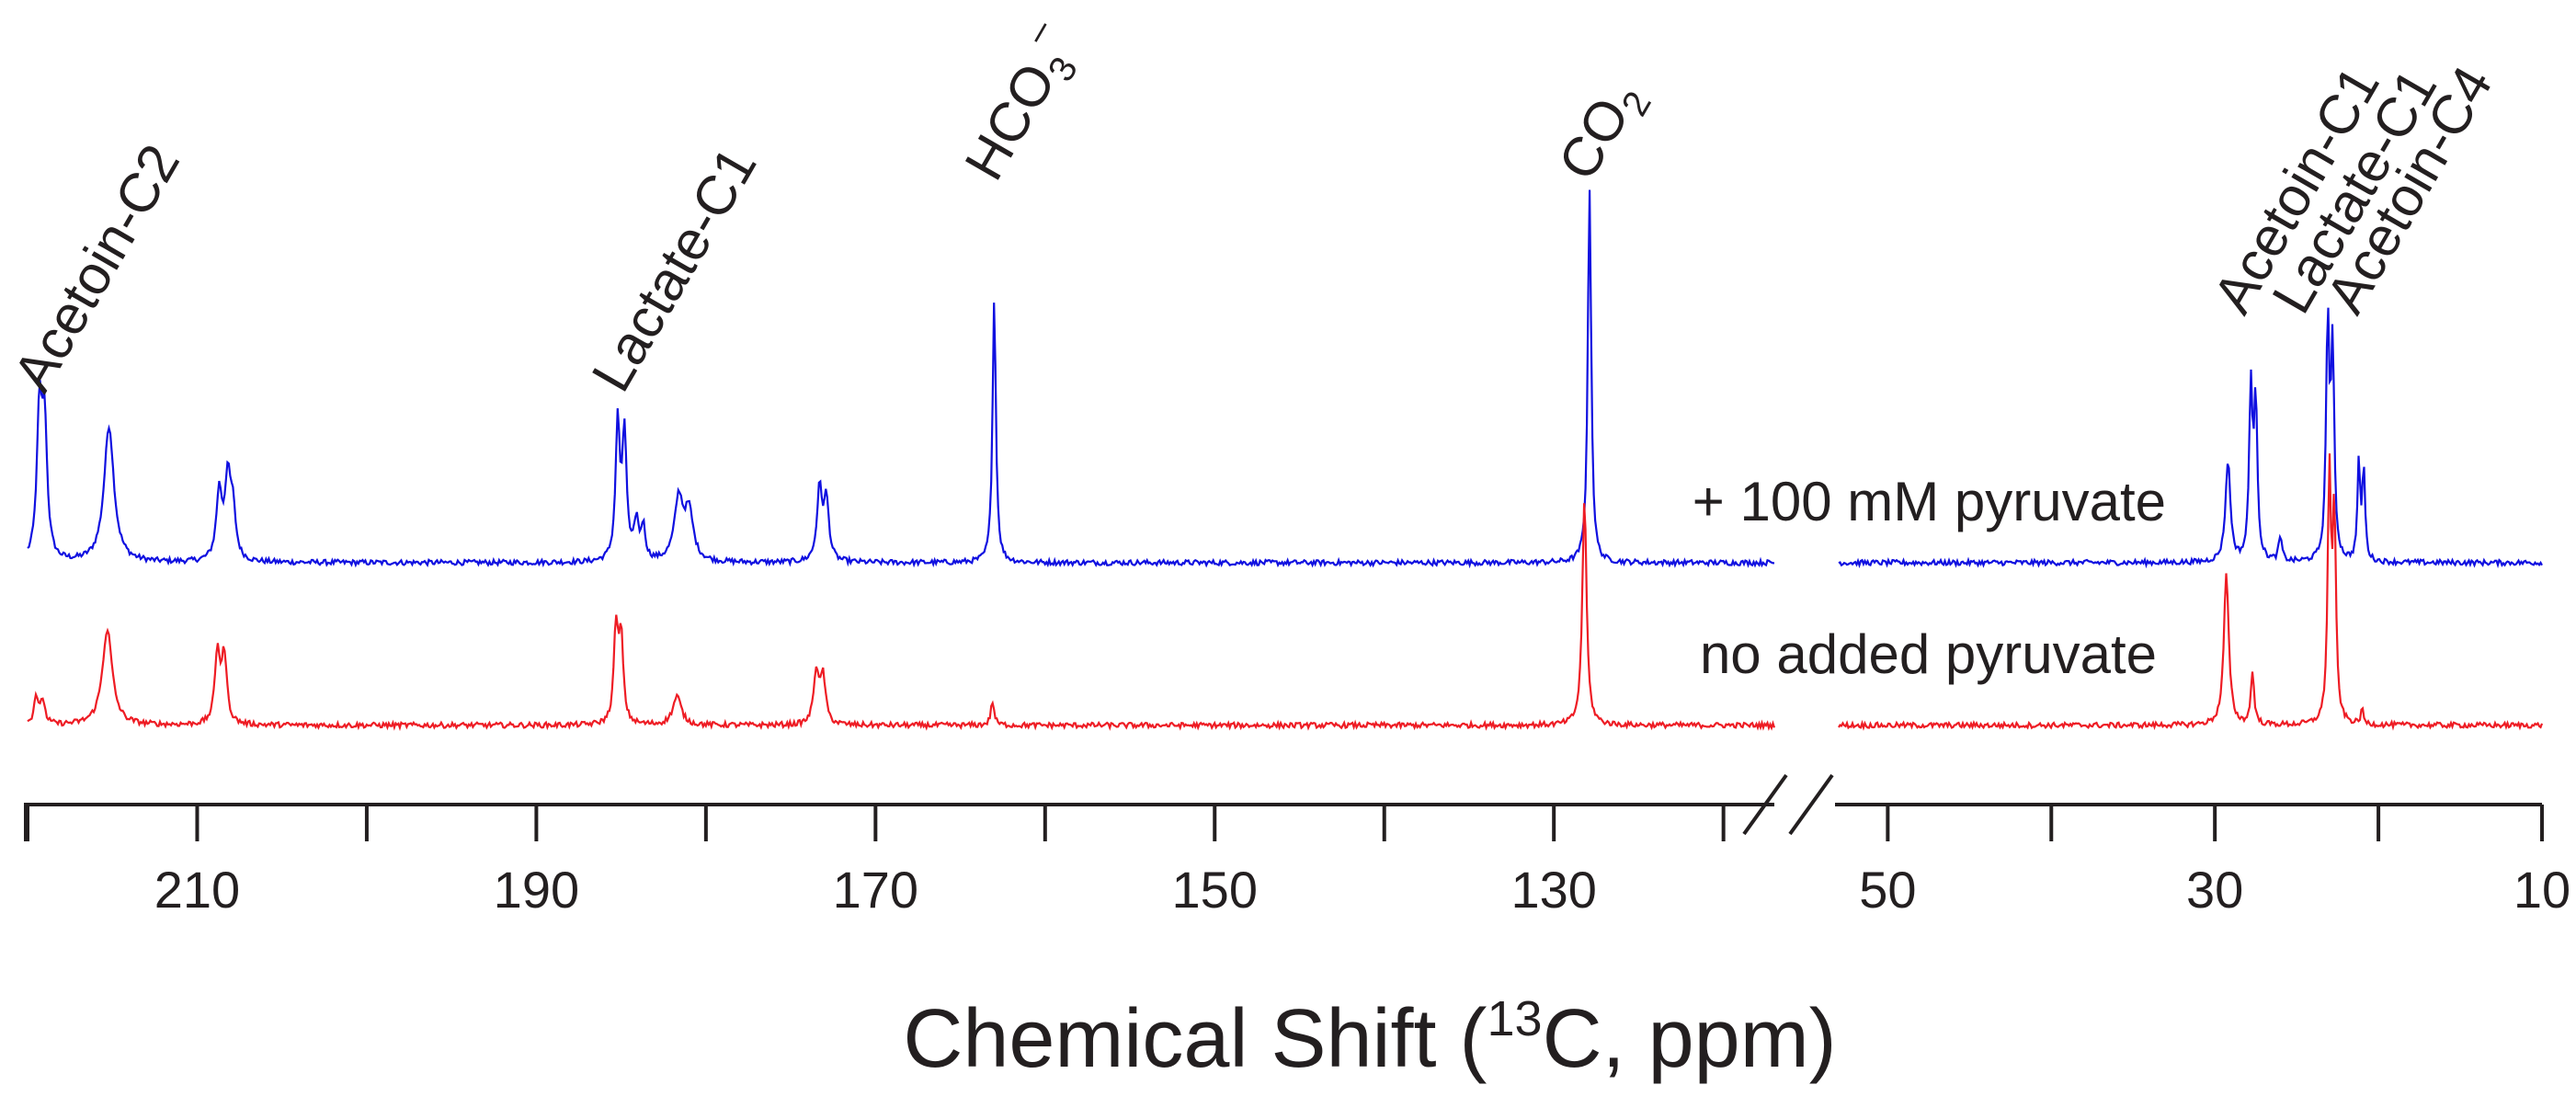  Describe the element at coordinates (1929, 578) in the screenshot. I see `legend: + 100 mM pyruvate no added pyruvate` at that location.